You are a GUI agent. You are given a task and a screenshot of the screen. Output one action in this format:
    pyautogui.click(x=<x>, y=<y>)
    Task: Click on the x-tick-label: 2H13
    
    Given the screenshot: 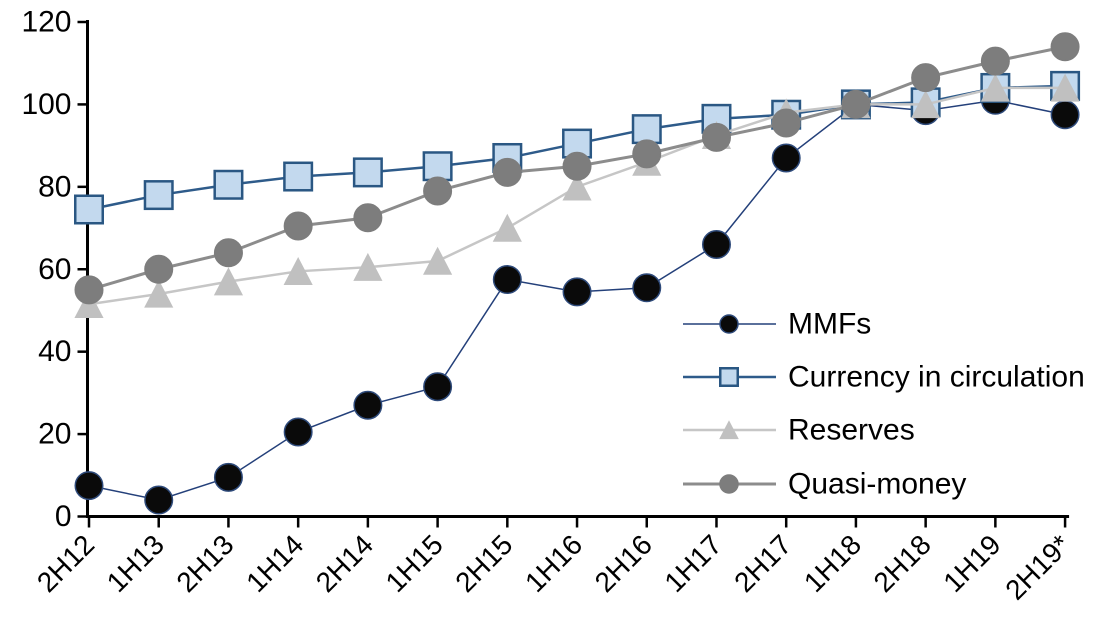 What is the action you would take?
    pyautogui.click(x=204, y=563)
    